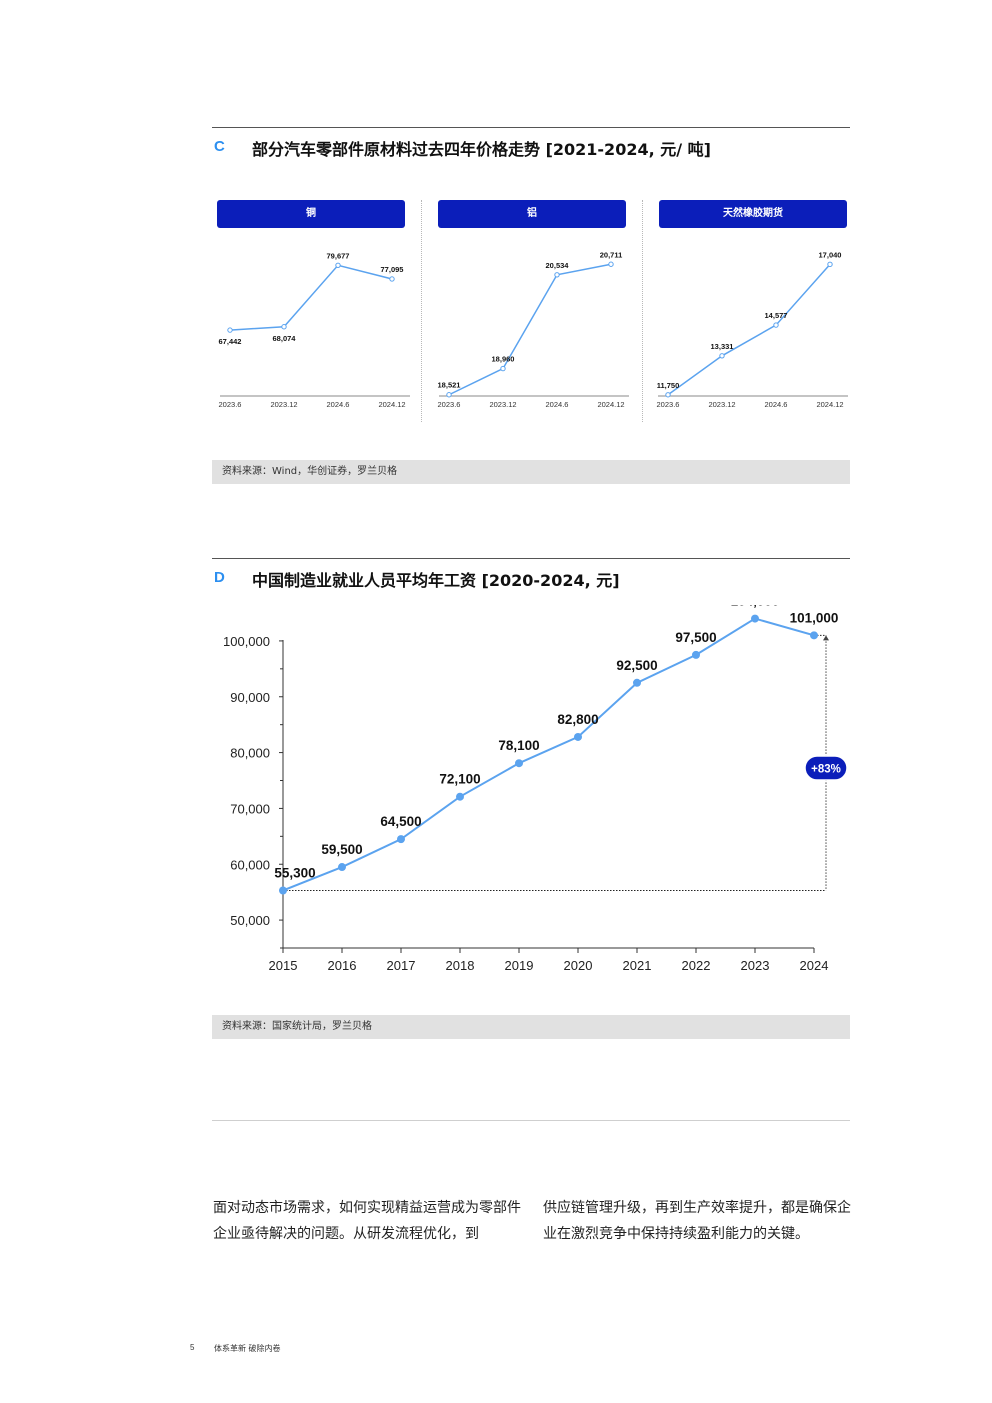 The width and height of the screenshot is (992, 1403). What do you see at coordinates (436, 580) in the screenshot?
I see `section-d-title: 中国制造业就业人员平均年工资 [2020-2024, 元]` at bounding box center [436, 580].